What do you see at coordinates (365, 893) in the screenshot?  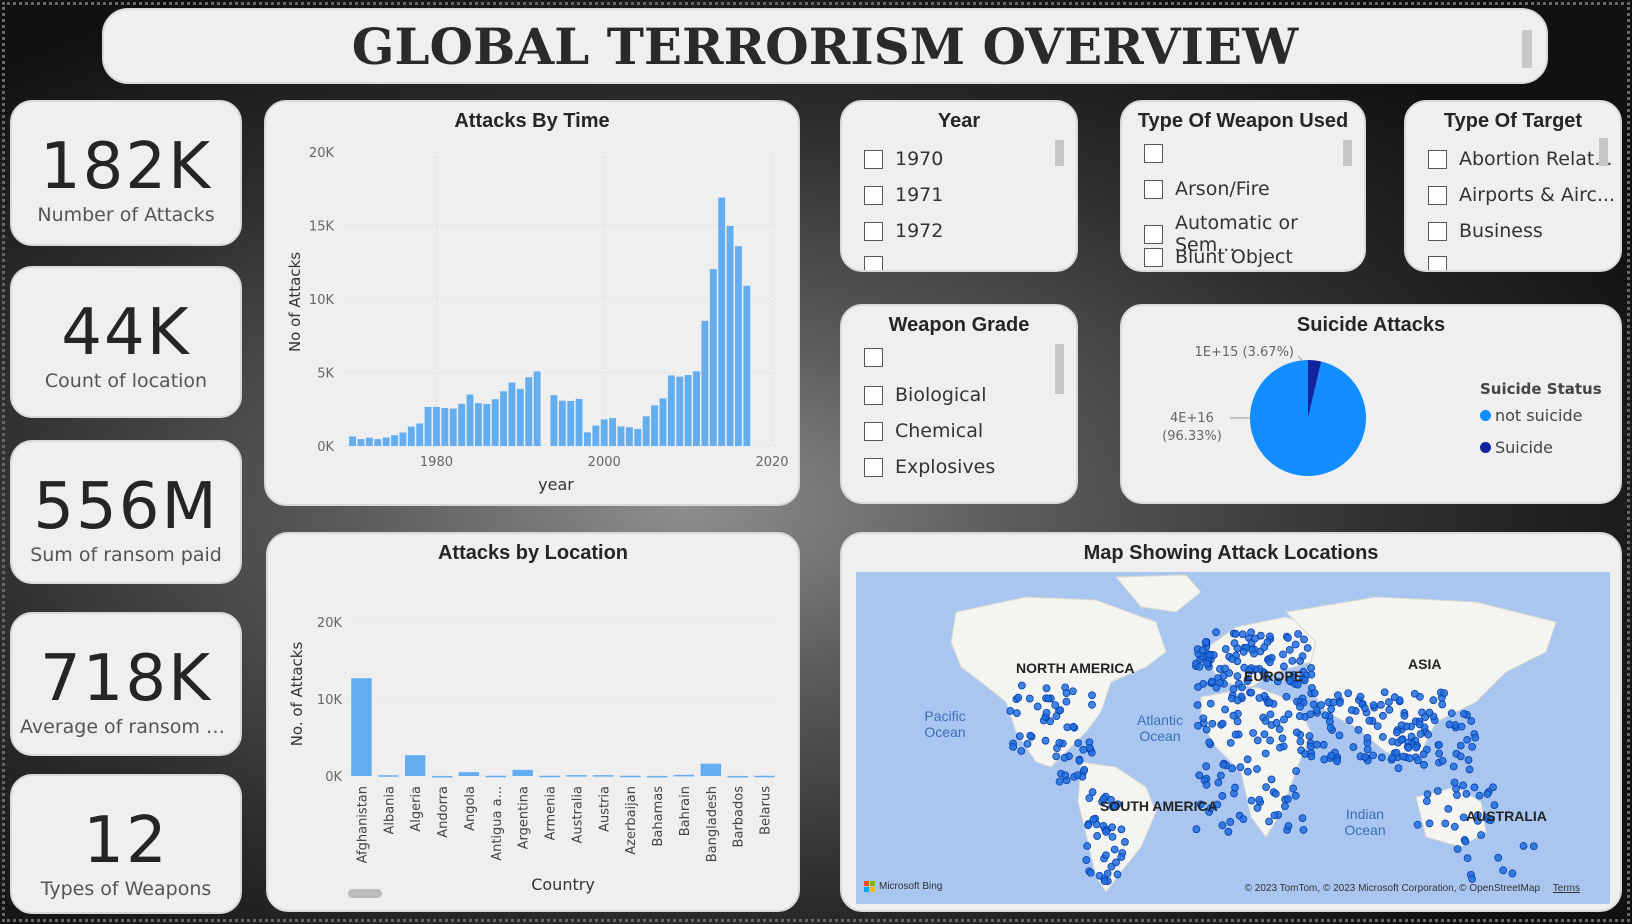 I see `horizontal-scrollbar` at bounding box center [365, 893].